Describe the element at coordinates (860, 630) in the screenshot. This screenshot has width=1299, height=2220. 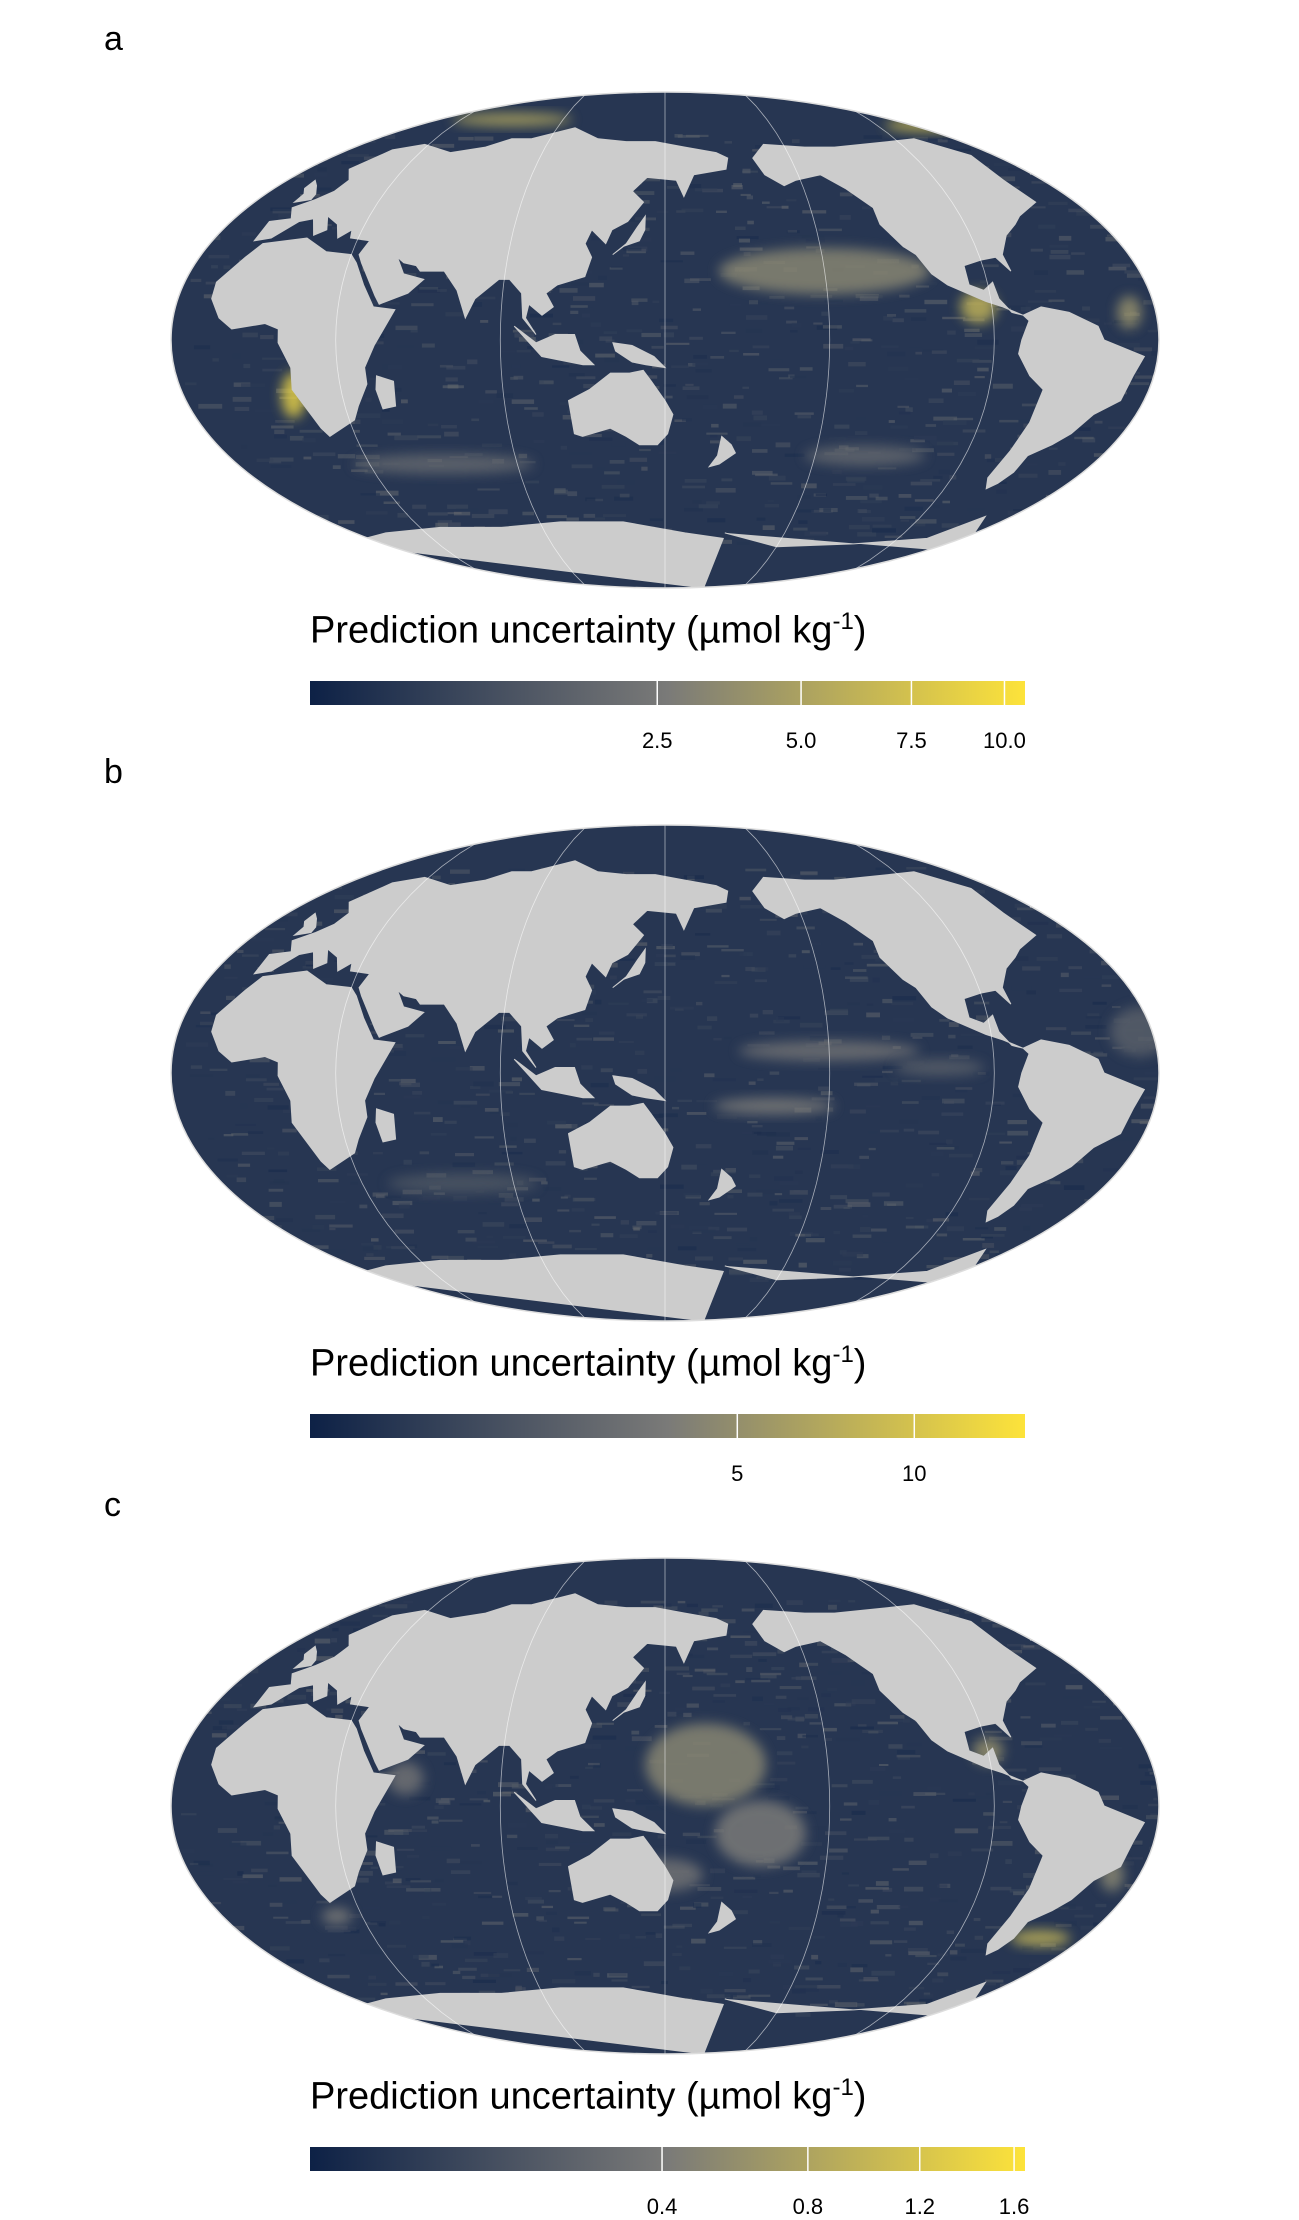
I see `legend-title-end: )` at that location.